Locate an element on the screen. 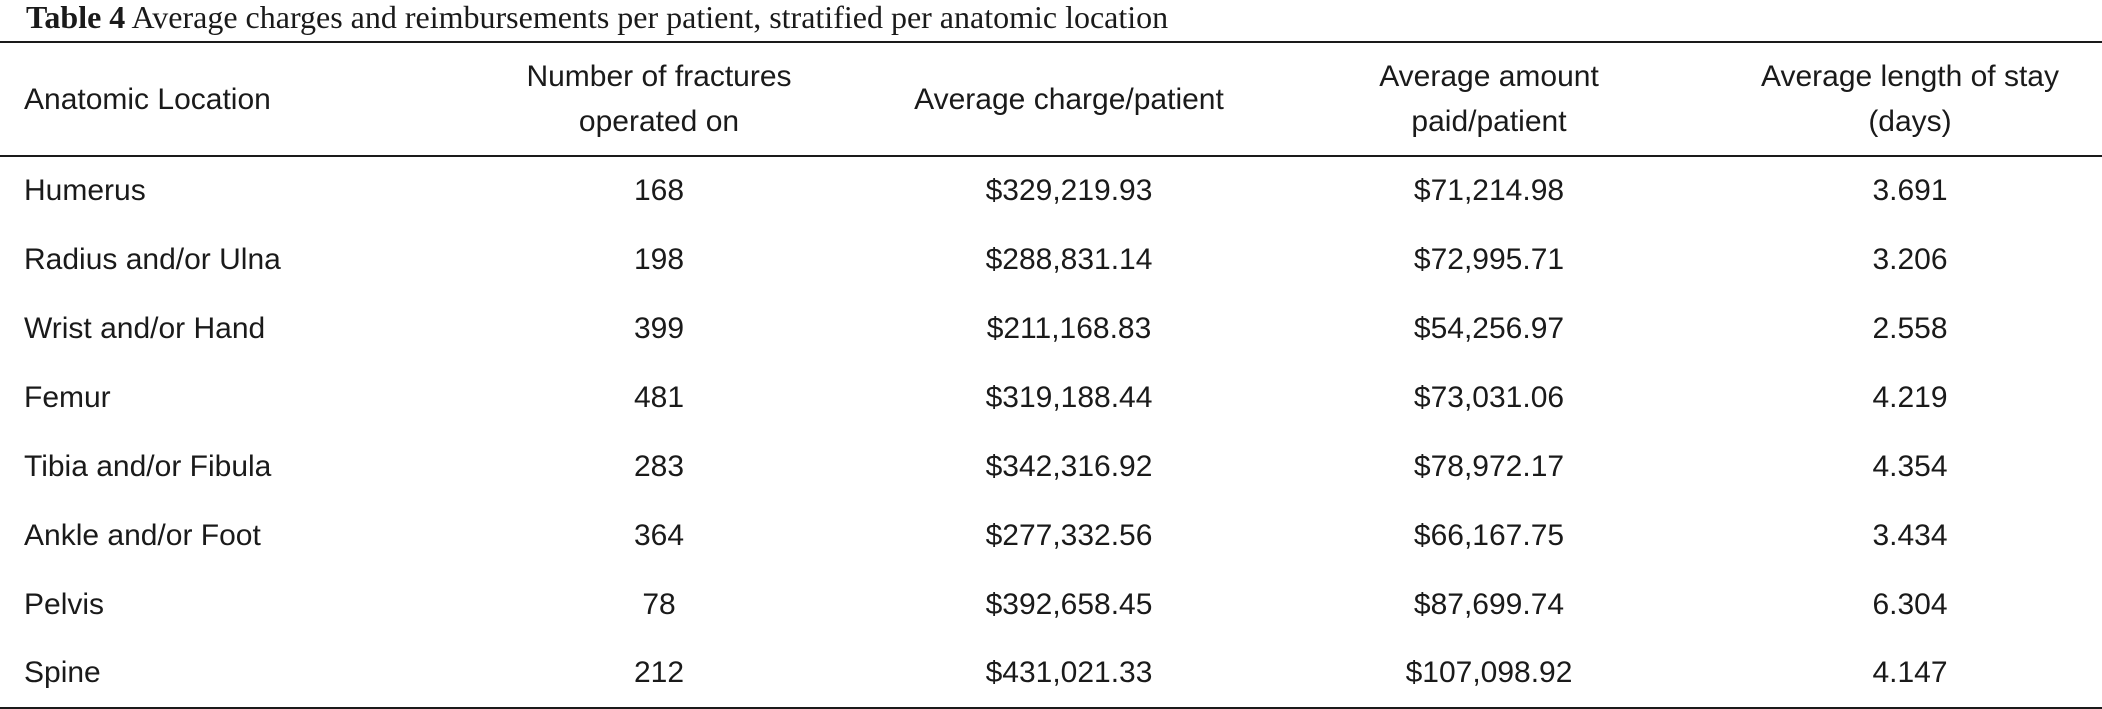  cell-anatomic-location: Wrist and/or Hand is located at coordinates (145, 328).